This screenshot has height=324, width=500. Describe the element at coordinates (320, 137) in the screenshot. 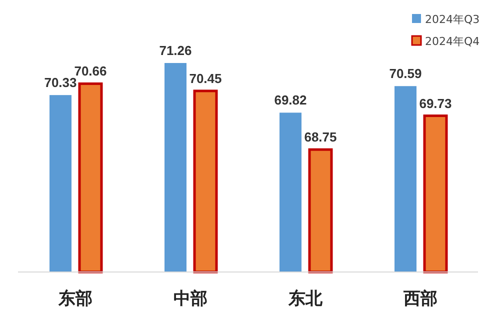

I see `data-label: 68.75` at that location.